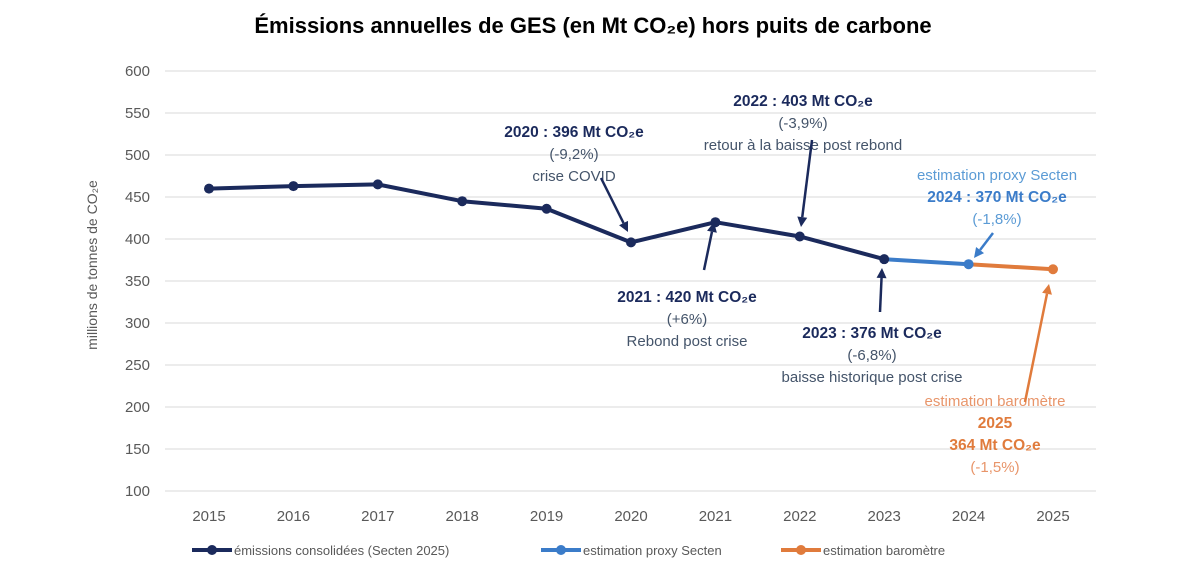  Describe the element at coordinates (1052, 516) in the screenshot. I see `x-tick-label: 2025` at that location.